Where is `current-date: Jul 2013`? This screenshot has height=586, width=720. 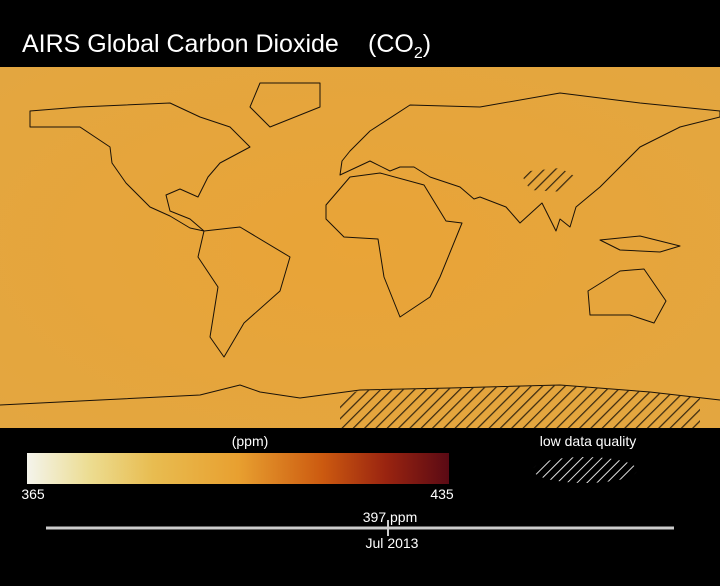
current-date: Jul 2013 is located at coordinates (392, 543).